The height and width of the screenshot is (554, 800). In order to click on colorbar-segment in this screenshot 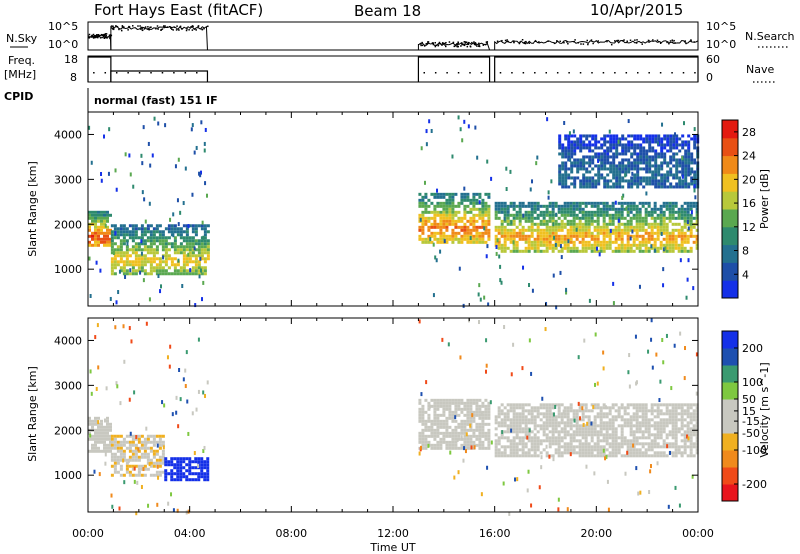, I will do `click(730, 129)`.